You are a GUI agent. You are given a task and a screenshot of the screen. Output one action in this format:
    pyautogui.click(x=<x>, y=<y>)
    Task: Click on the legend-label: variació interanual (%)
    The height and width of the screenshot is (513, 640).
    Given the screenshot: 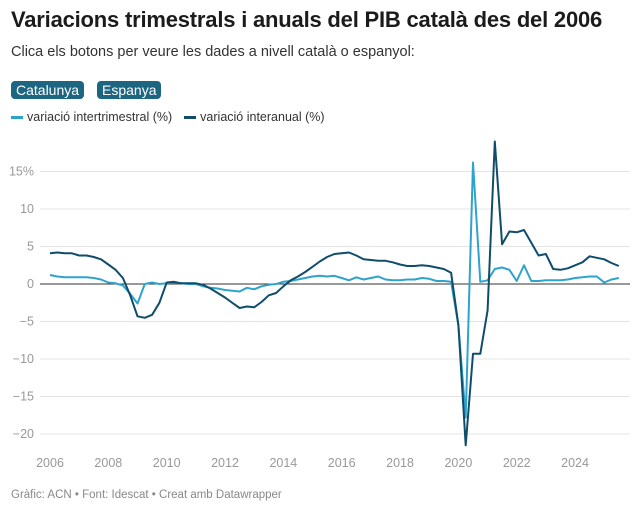 What is the action you would take?
    pyautogui.click(x=262, y=117)
    